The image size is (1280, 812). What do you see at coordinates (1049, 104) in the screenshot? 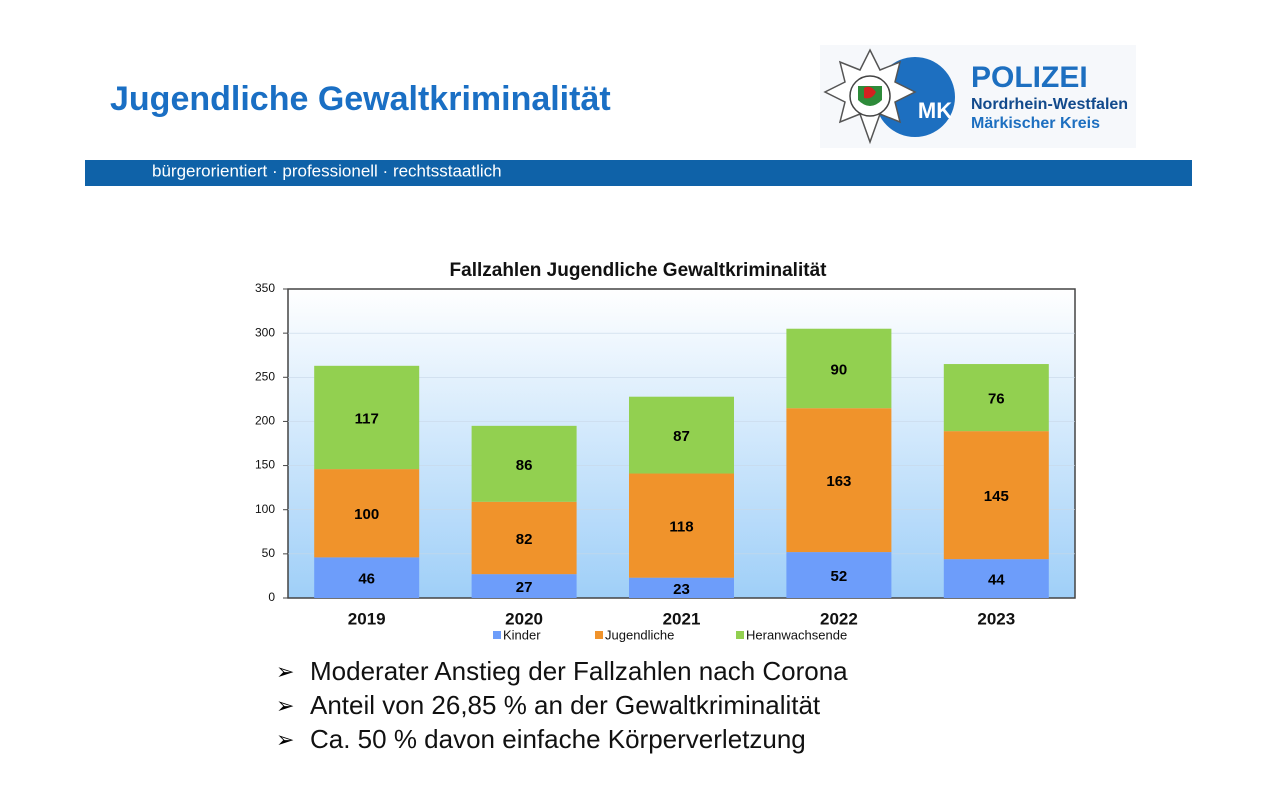
I see `logo-line: Nordrhein-Westfalen` at bounding box center [1049, 104].